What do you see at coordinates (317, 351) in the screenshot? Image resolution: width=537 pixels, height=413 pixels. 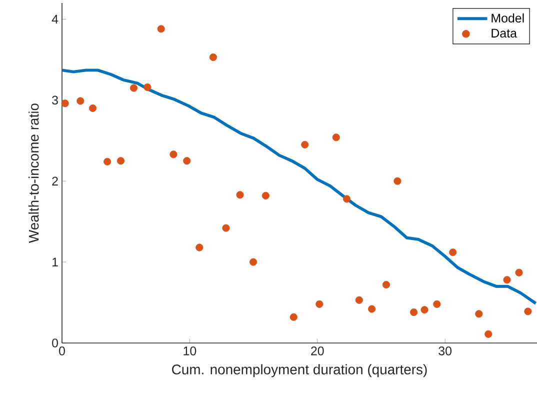 I see `x-tick-label: 20` at bounding box center [317, 351].